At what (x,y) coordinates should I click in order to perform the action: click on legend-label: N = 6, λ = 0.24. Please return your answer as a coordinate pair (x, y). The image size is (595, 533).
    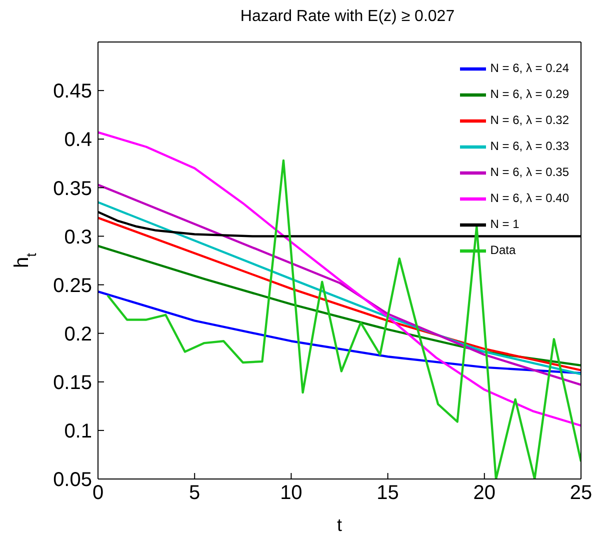
    Looking at the image, I should click on (529, 68).